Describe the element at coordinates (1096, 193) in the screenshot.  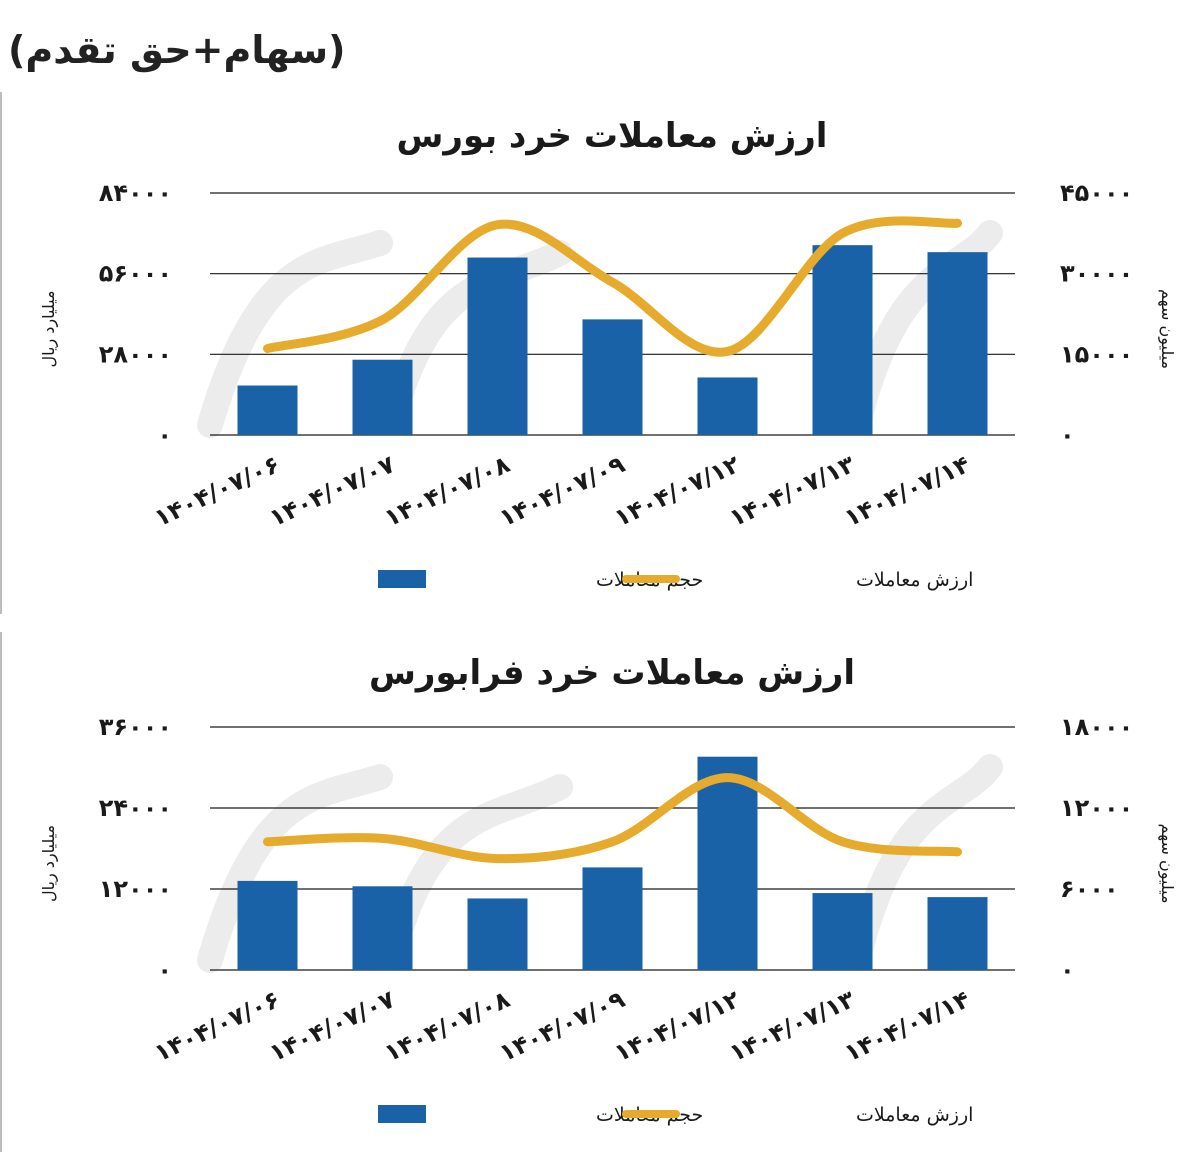
I see `y-tick-right: ۴۵۰۰۰` at that location.